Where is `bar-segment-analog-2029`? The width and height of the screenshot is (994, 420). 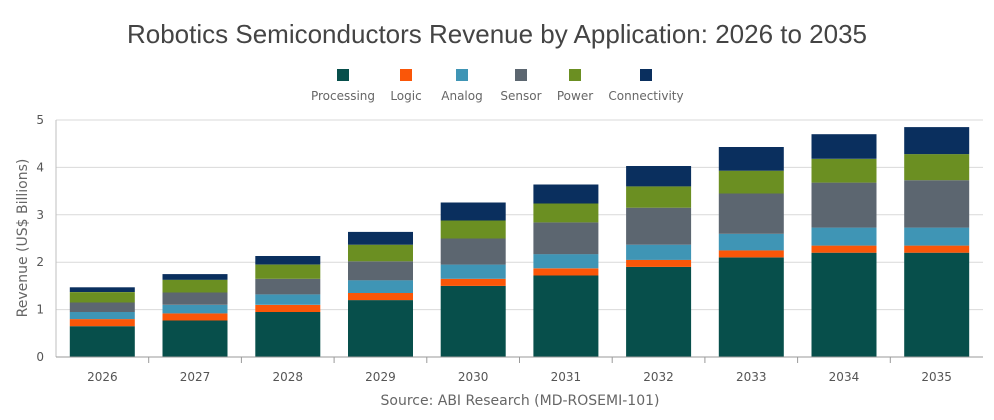
bar-segment-analog-2029 is located at coordinates (380, 286).